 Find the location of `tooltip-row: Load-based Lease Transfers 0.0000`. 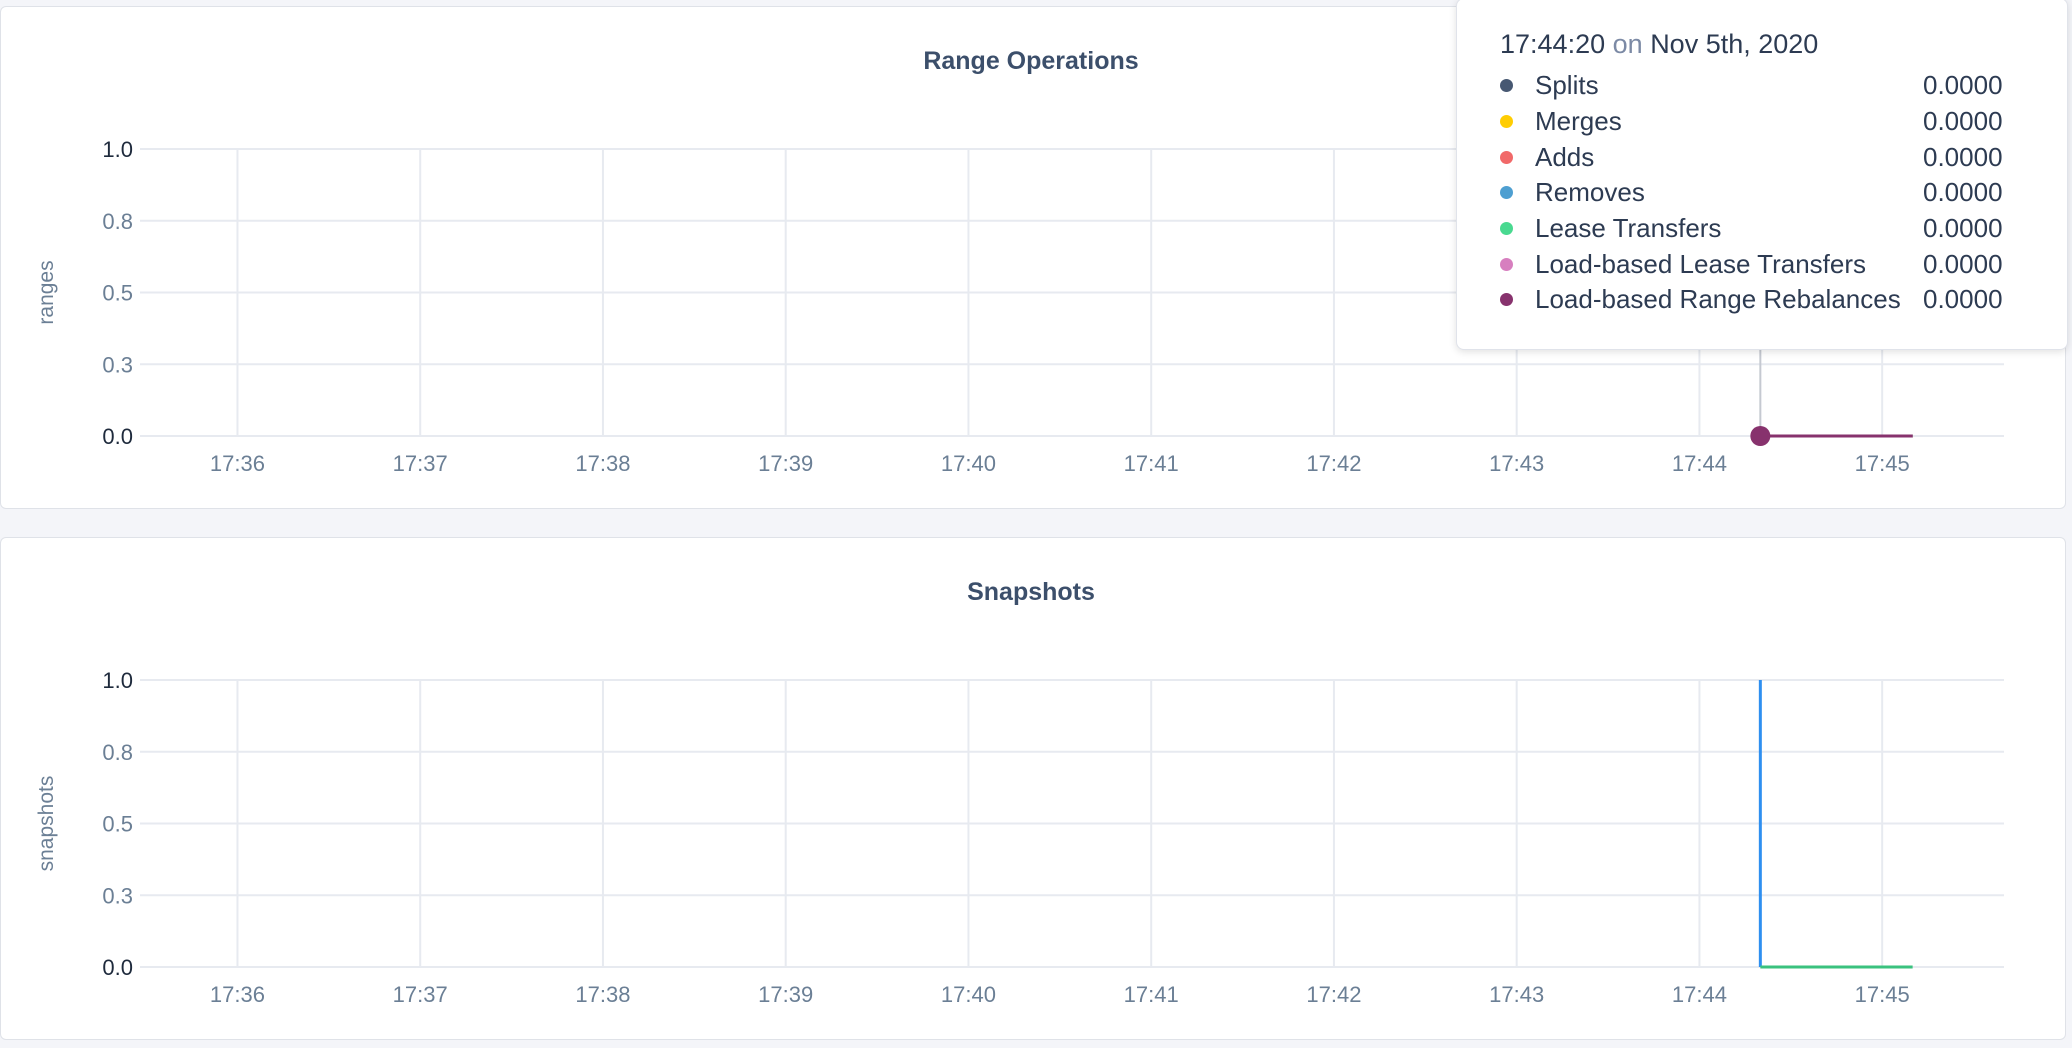

tooltip-row: Load-based Lease Transfers 0.0000 is located at coordinates (1783, 264).